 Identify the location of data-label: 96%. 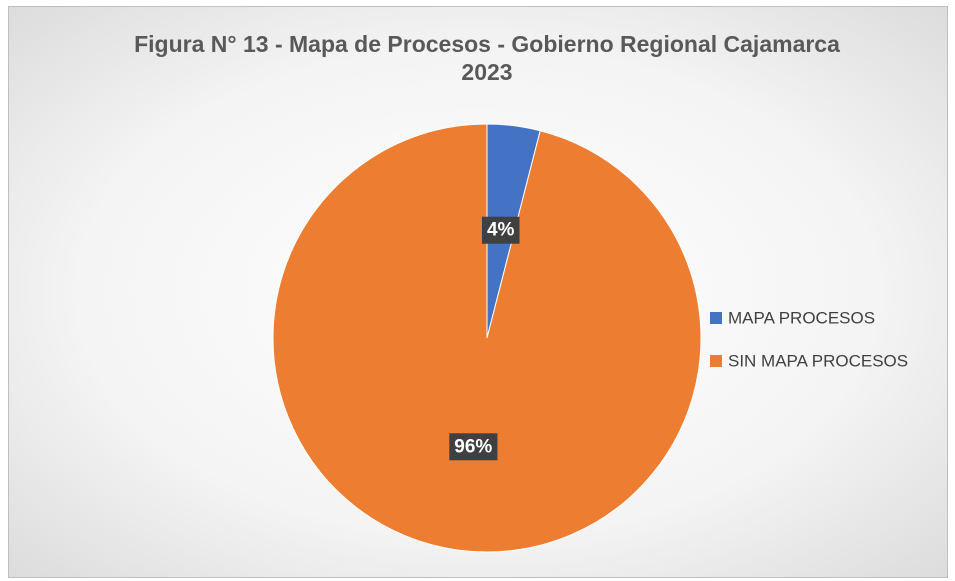
(473, 447).